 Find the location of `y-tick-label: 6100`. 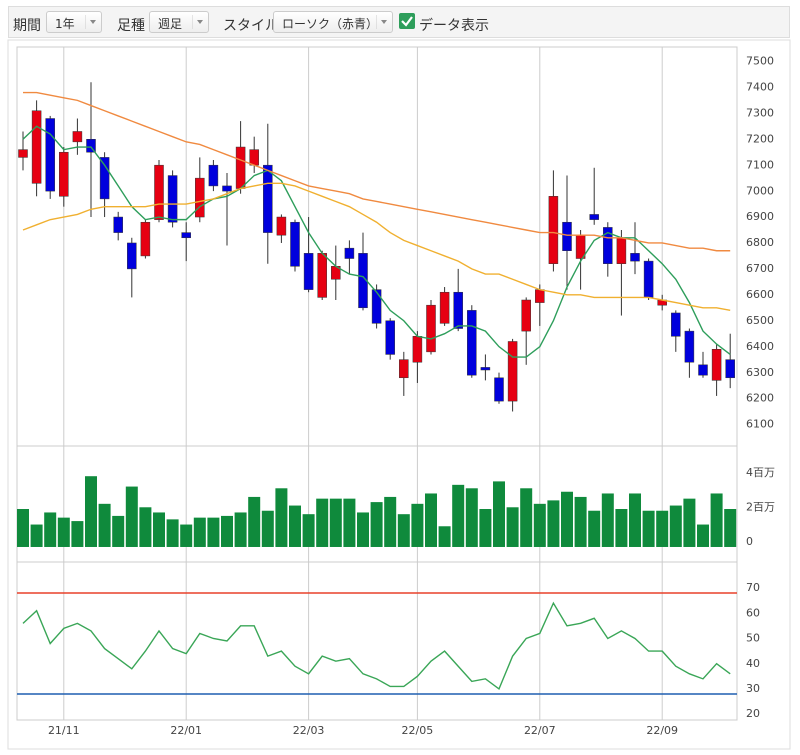

y-tick-label: 6100 is located at coordinates (760, 424).